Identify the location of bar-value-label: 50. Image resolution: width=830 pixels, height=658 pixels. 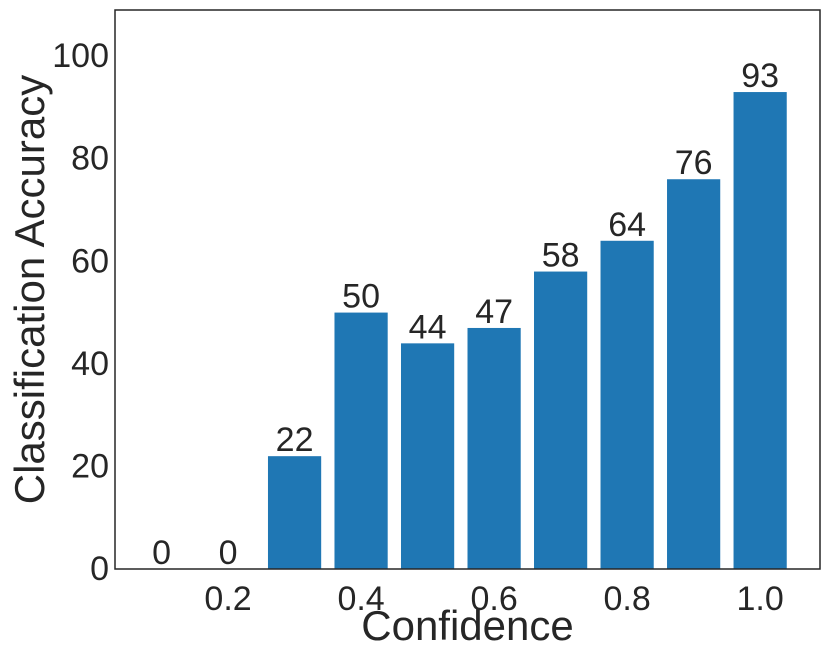
(361, 297).